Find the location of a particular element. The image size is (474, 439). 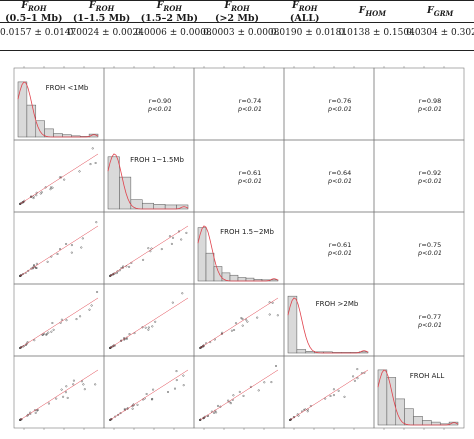

header-range: (0.5–1 Mb) is located at coordinates (34, 18).